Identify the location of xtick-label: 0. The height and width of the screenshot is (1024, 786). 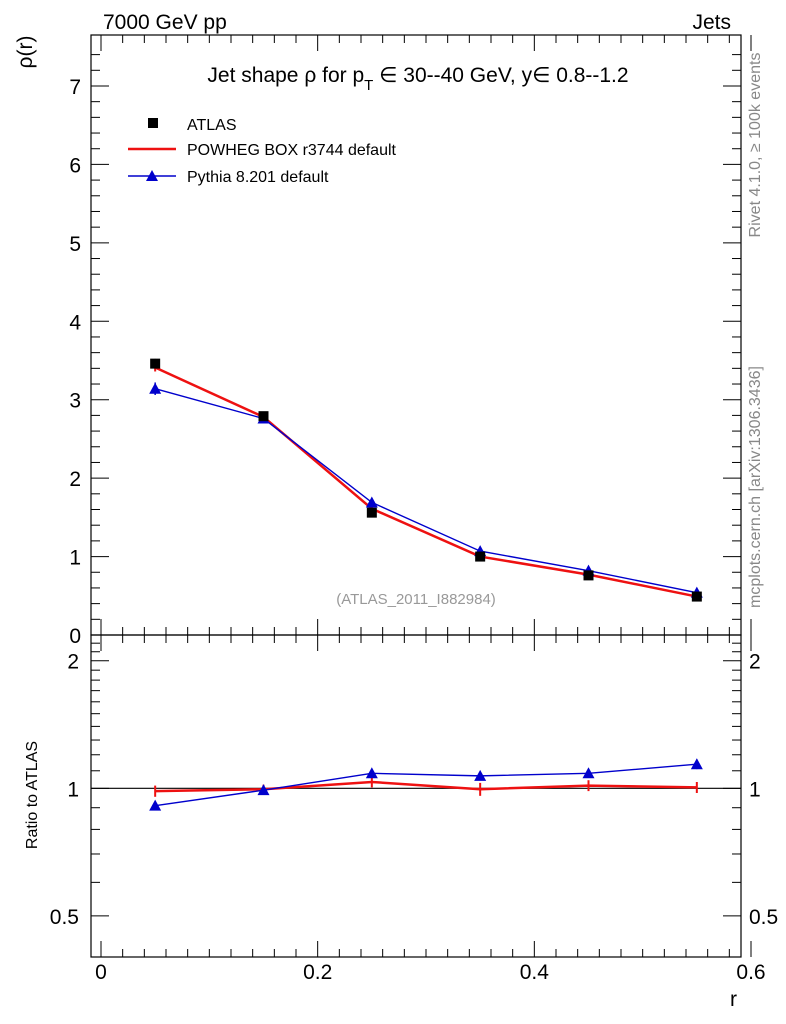
(101, 972).